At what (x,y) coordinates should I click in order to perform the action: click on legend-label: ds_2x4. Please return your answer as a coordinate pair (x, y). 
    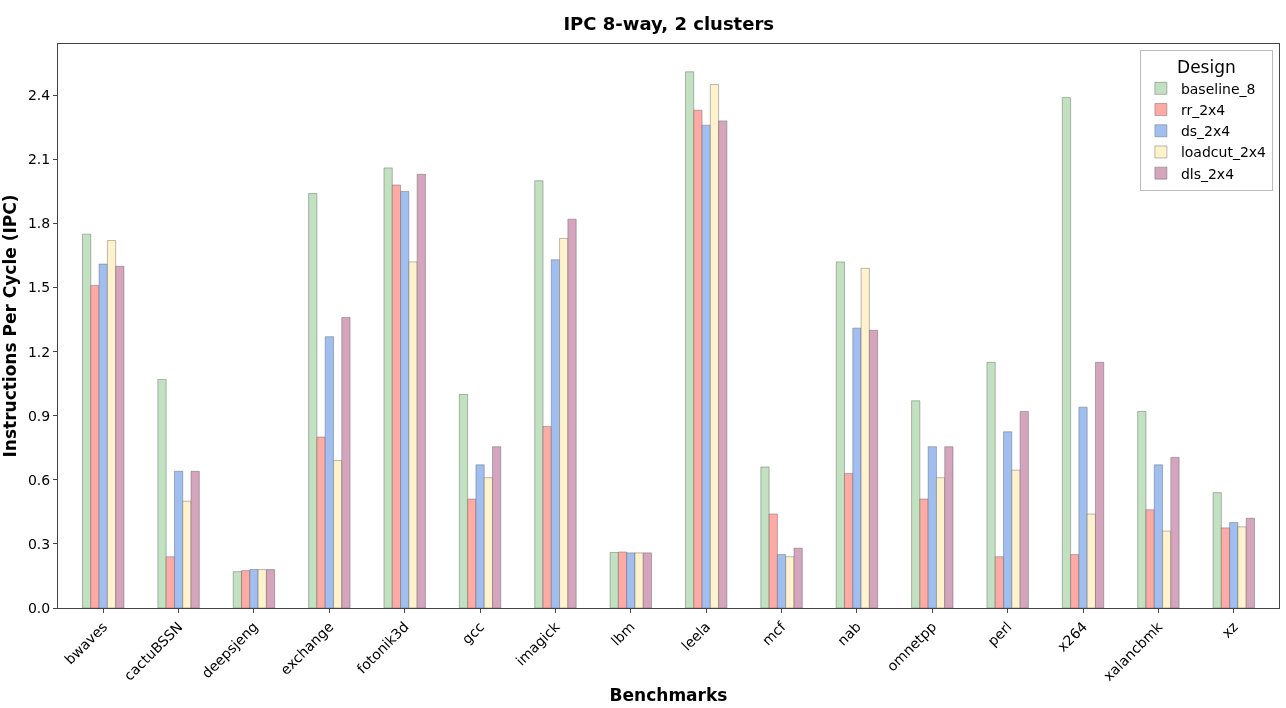
    Looking at the image, I should click on (1205, 131).